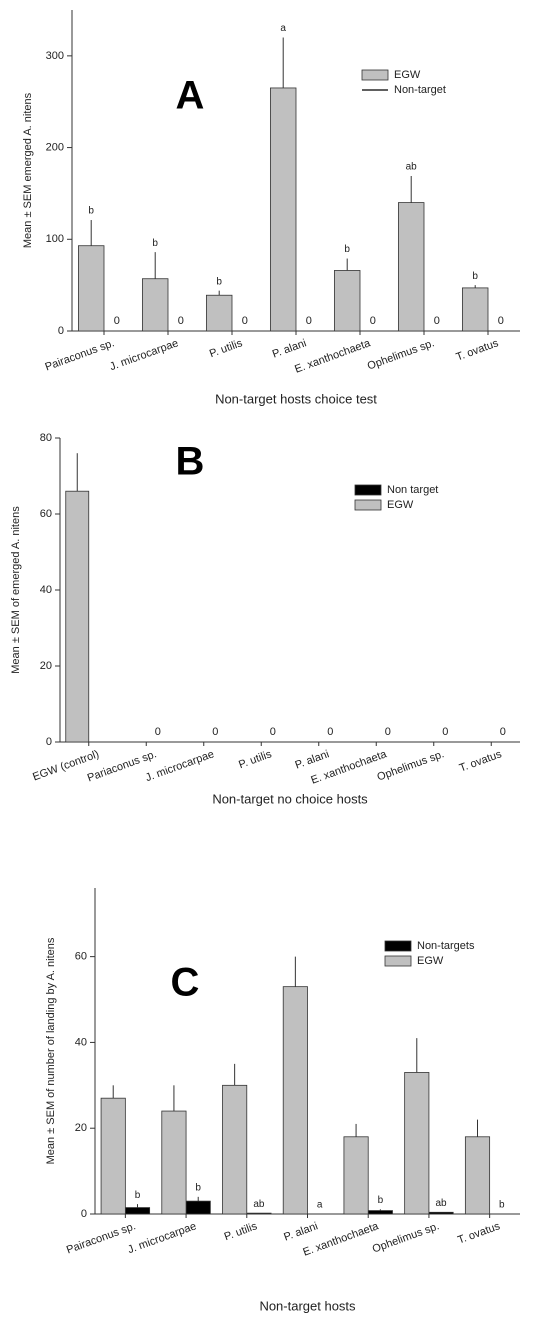 This screenshot has width=550, height=1327. Describe the element at coordinates (28, 170) in the screenshot. I see `y-axis-label: Mean ± SEM emerged A. nitens` at that location.